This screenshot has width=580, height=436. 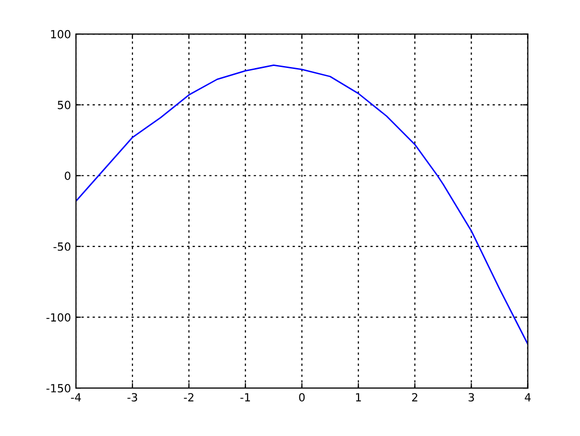 What do you see at coordinates (64, 105) in the screenshot?
I see `y-tick-label: 50` at bounding box center [64, 105].